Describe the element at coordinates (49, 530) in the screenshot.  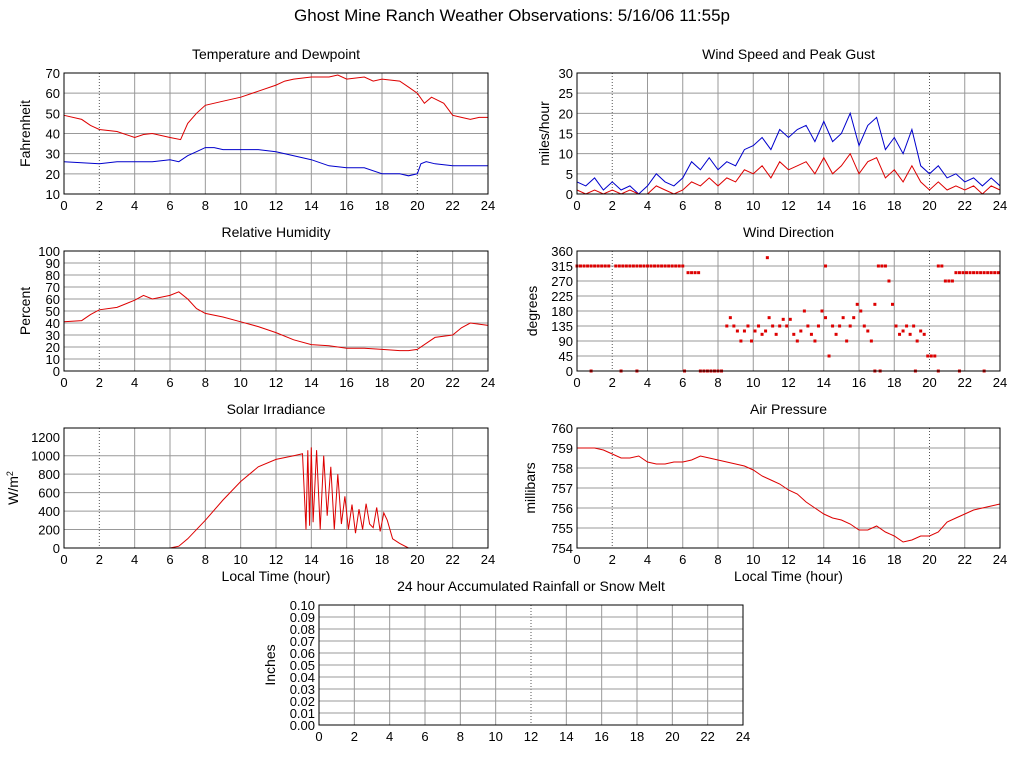
I see `solar-y-tick-label: 200` at that location.